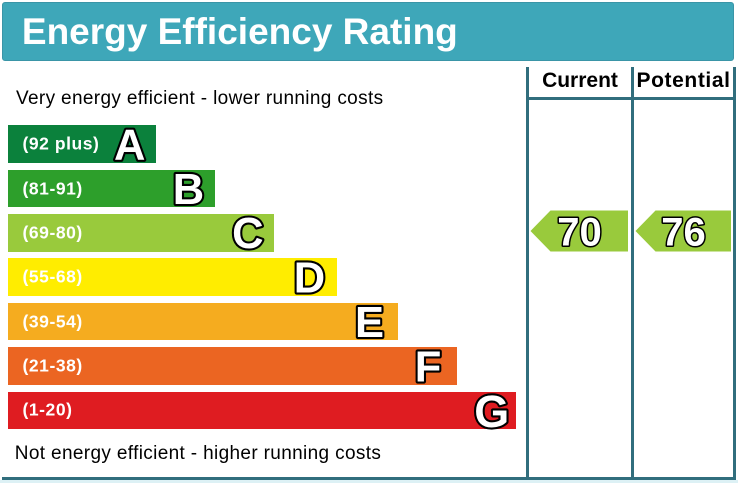 Image resolution: width=738 pixels, height=483 pixels. I want to click on svg-text: 70, so click(579, 232).